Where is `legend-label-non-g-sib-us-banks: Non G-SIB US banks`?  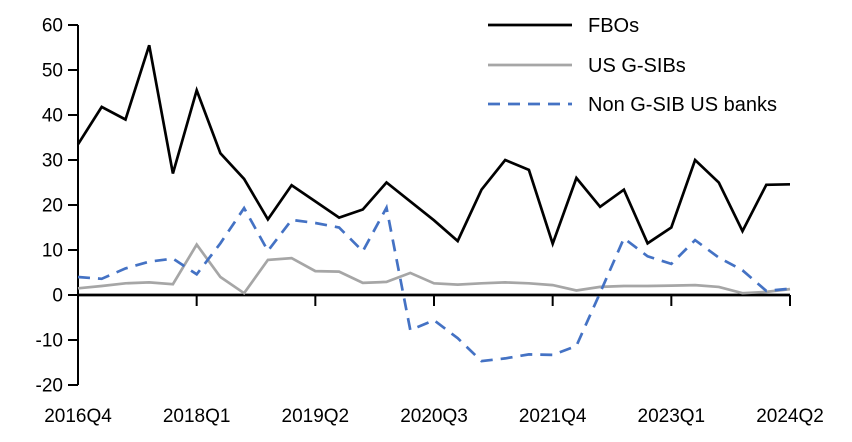
legend-label-non-g-sib-us-banks: Non G-SIB US banks is located at coordinates (682, 105).